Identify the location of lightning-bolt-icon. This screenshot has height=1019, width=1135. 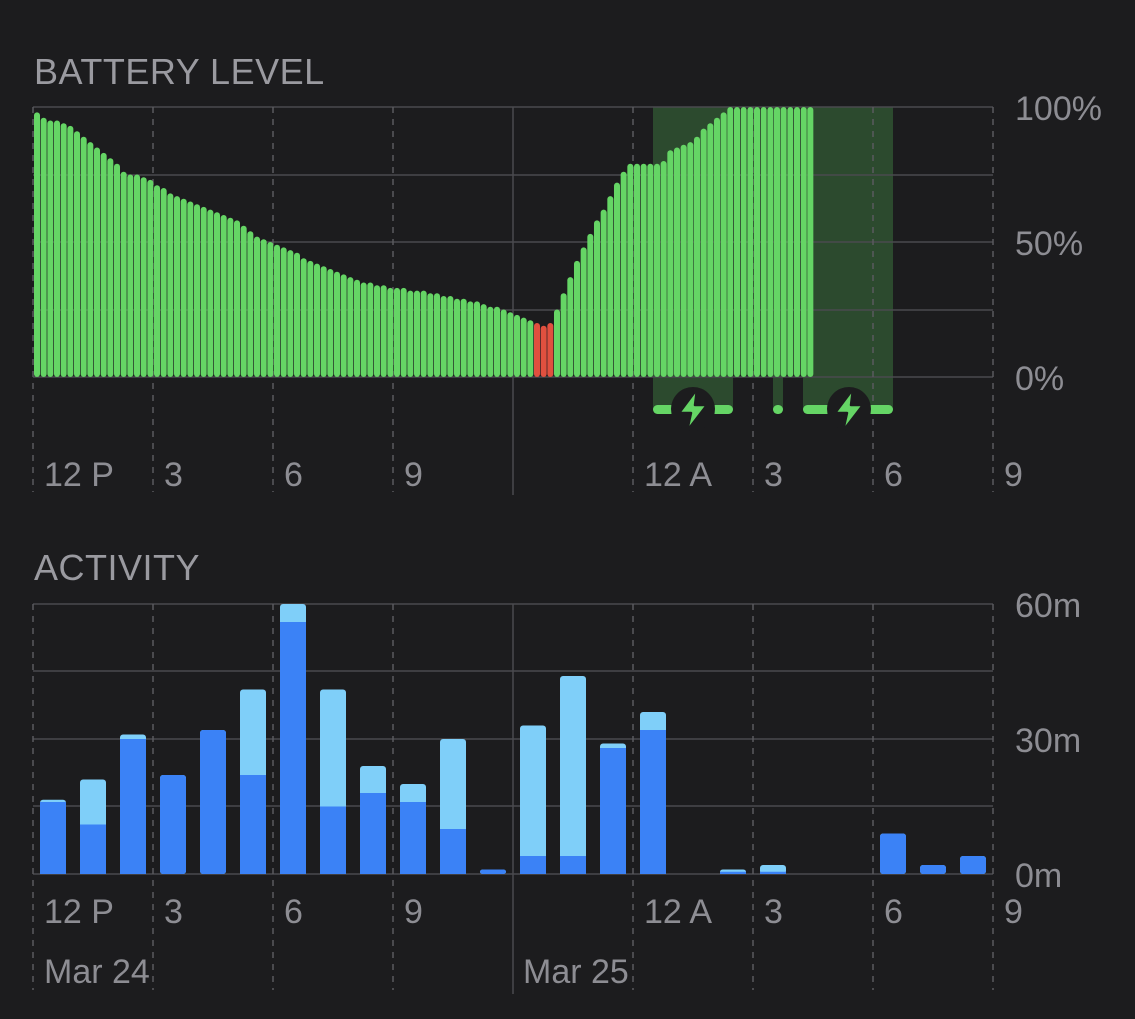
(693, 410).